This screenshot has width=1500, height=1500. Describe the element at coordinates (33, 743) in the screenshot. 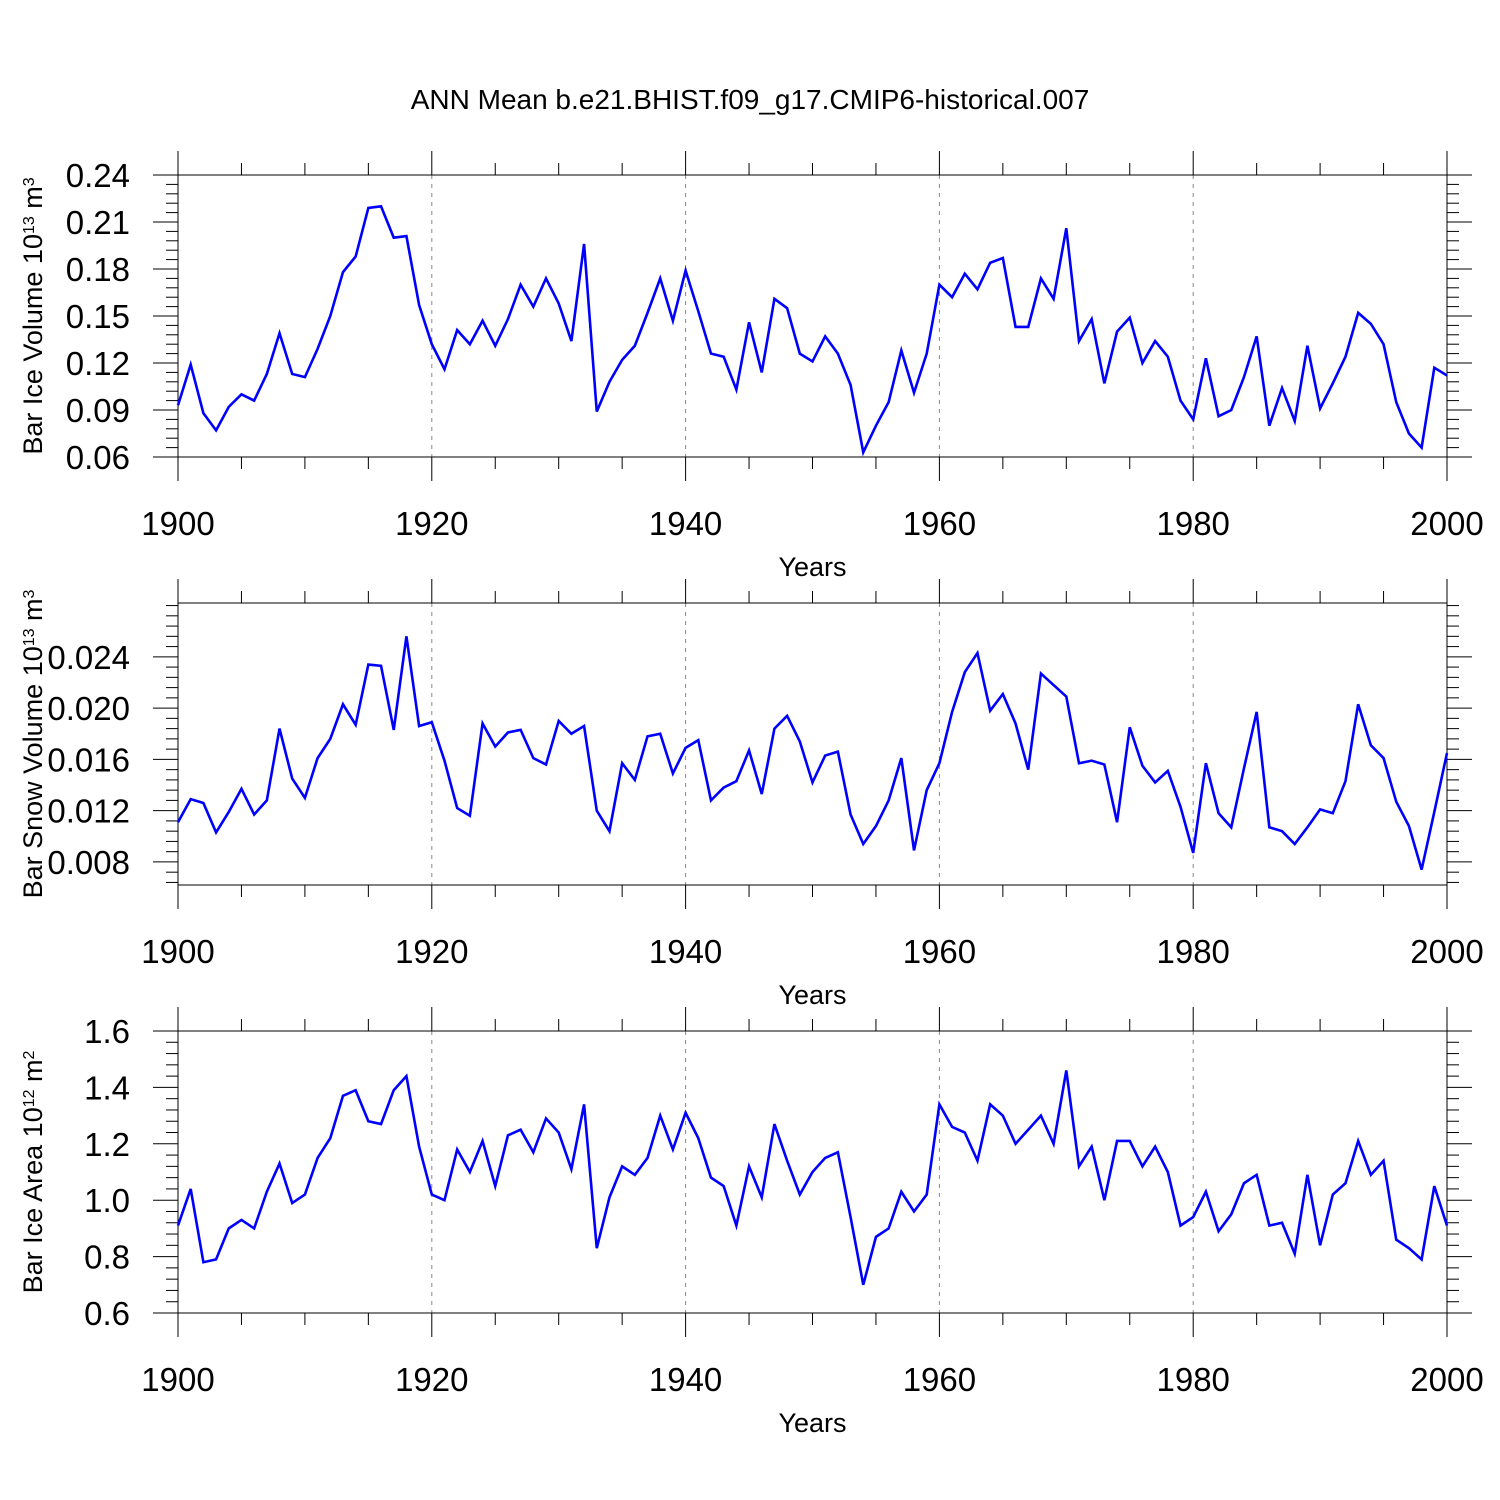

I see `y-axis-label: Bar Snow Volume 1013 m3` at that location.